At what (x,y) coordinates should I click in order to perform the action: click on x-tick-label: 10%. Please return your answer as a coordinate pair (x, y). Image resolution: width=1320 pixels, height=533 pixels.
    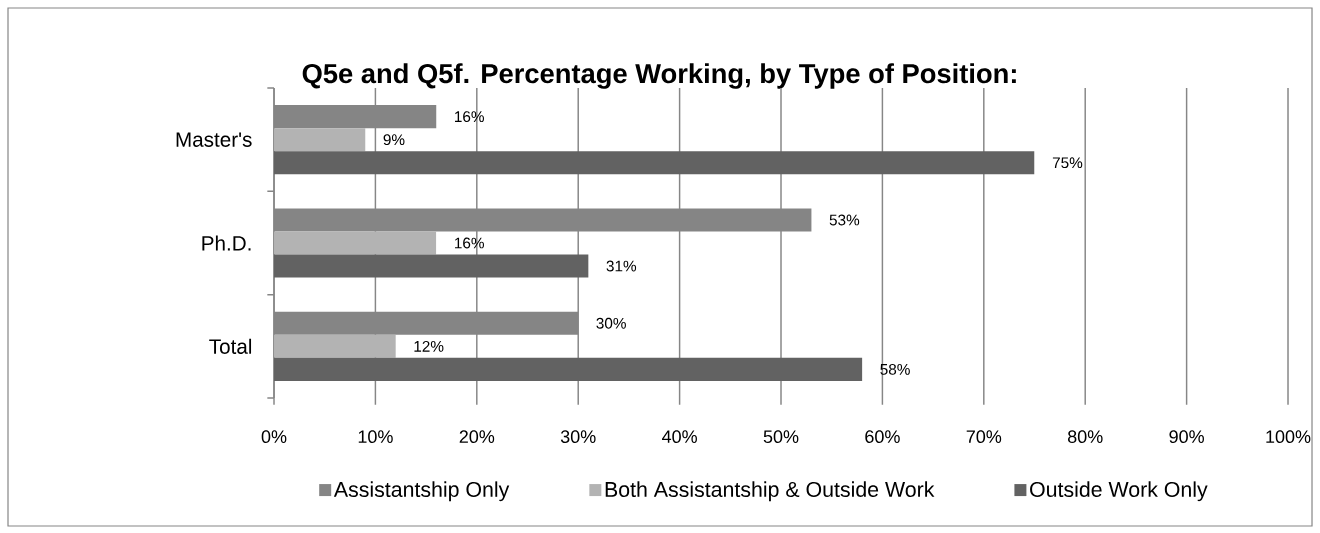
    Looking at the image, I should click on (375, 436).